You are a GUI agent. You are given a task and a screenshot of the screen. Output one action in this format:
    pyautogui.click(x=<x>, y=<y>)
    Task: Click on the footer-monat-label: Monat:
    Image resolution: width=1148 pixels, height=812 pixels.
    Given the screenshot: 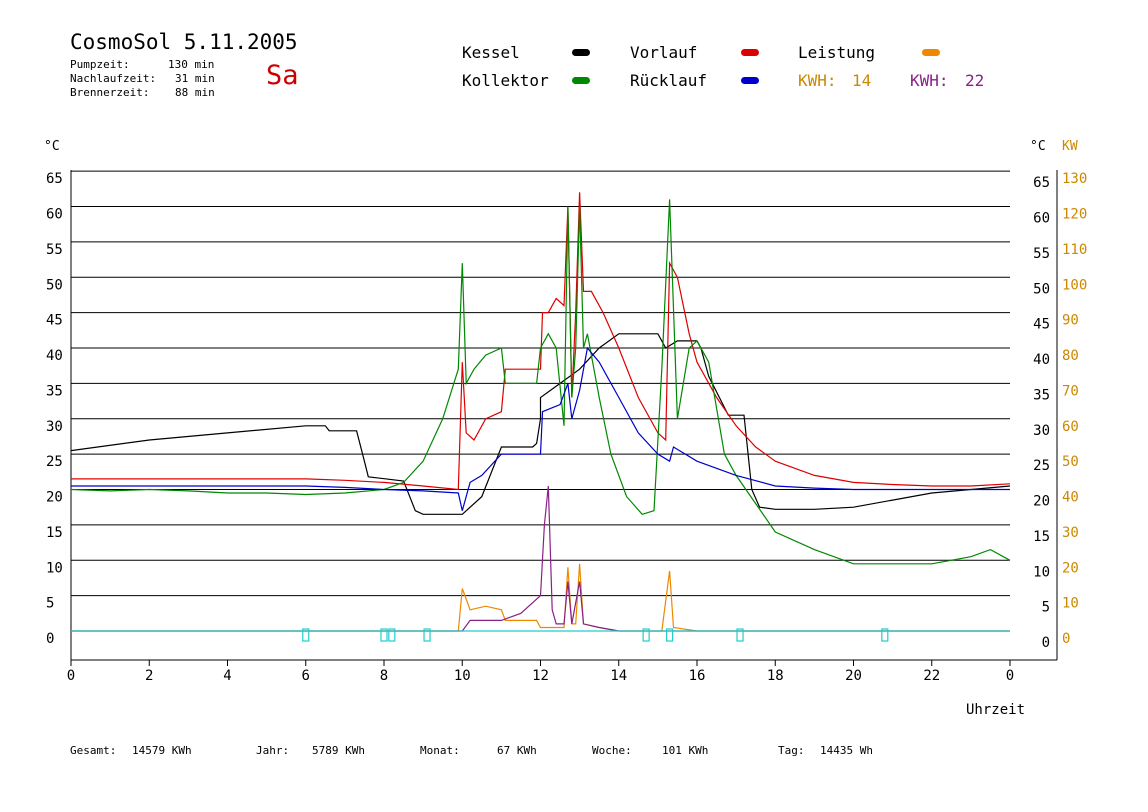 What is the action you would take?
    pyautogui.click(x=440, y=750)
    